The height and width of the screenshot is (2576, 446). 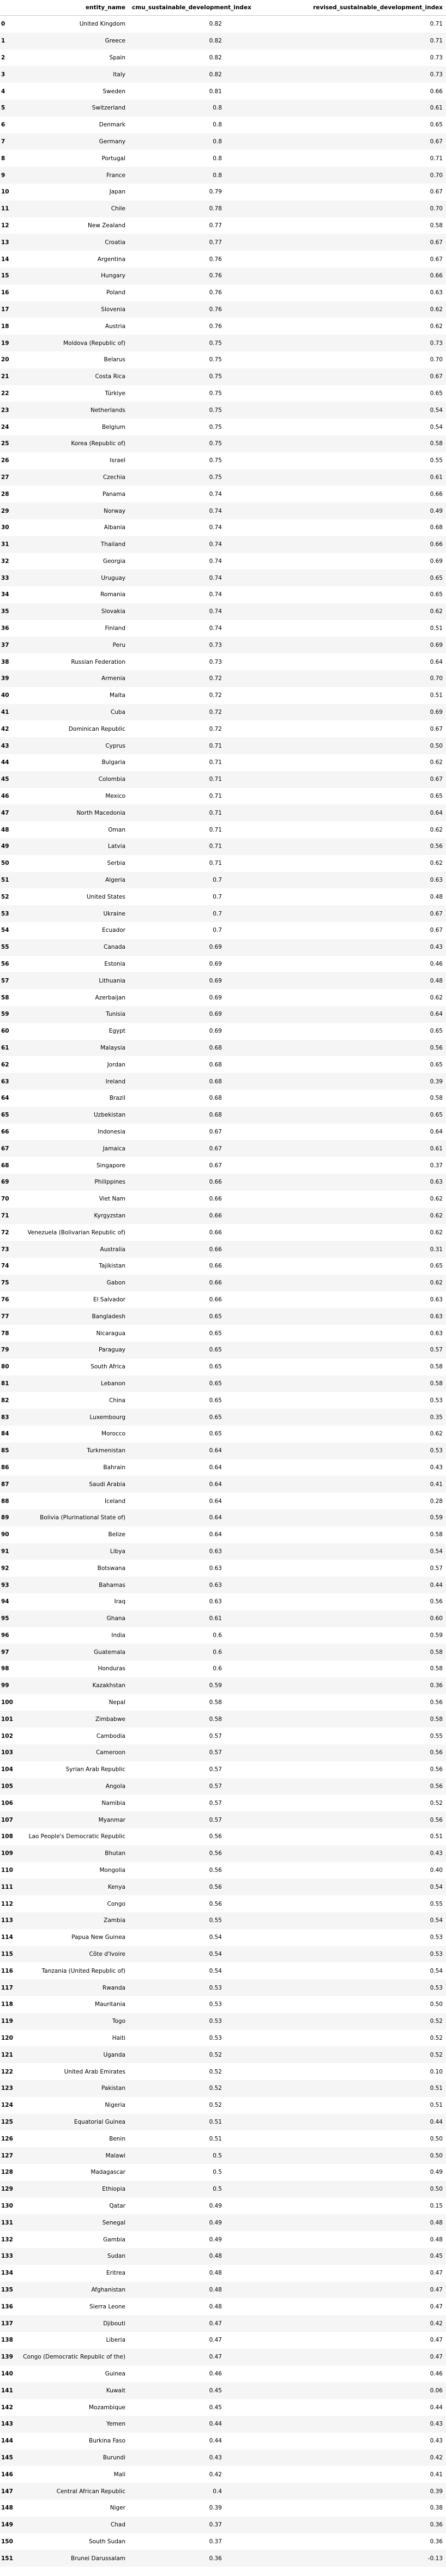 What do you see at coordinates (7, 1702) in the screenshot?
I see `row-index: 100` at bounding box center [7, 1702].